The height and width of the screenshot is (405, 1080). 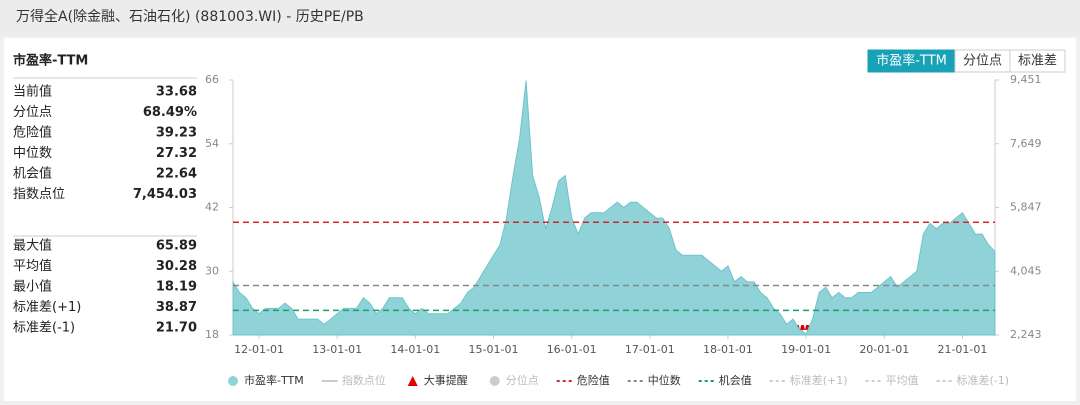 I want to click on stat-value: 33.68, so click(x=176, y=92).